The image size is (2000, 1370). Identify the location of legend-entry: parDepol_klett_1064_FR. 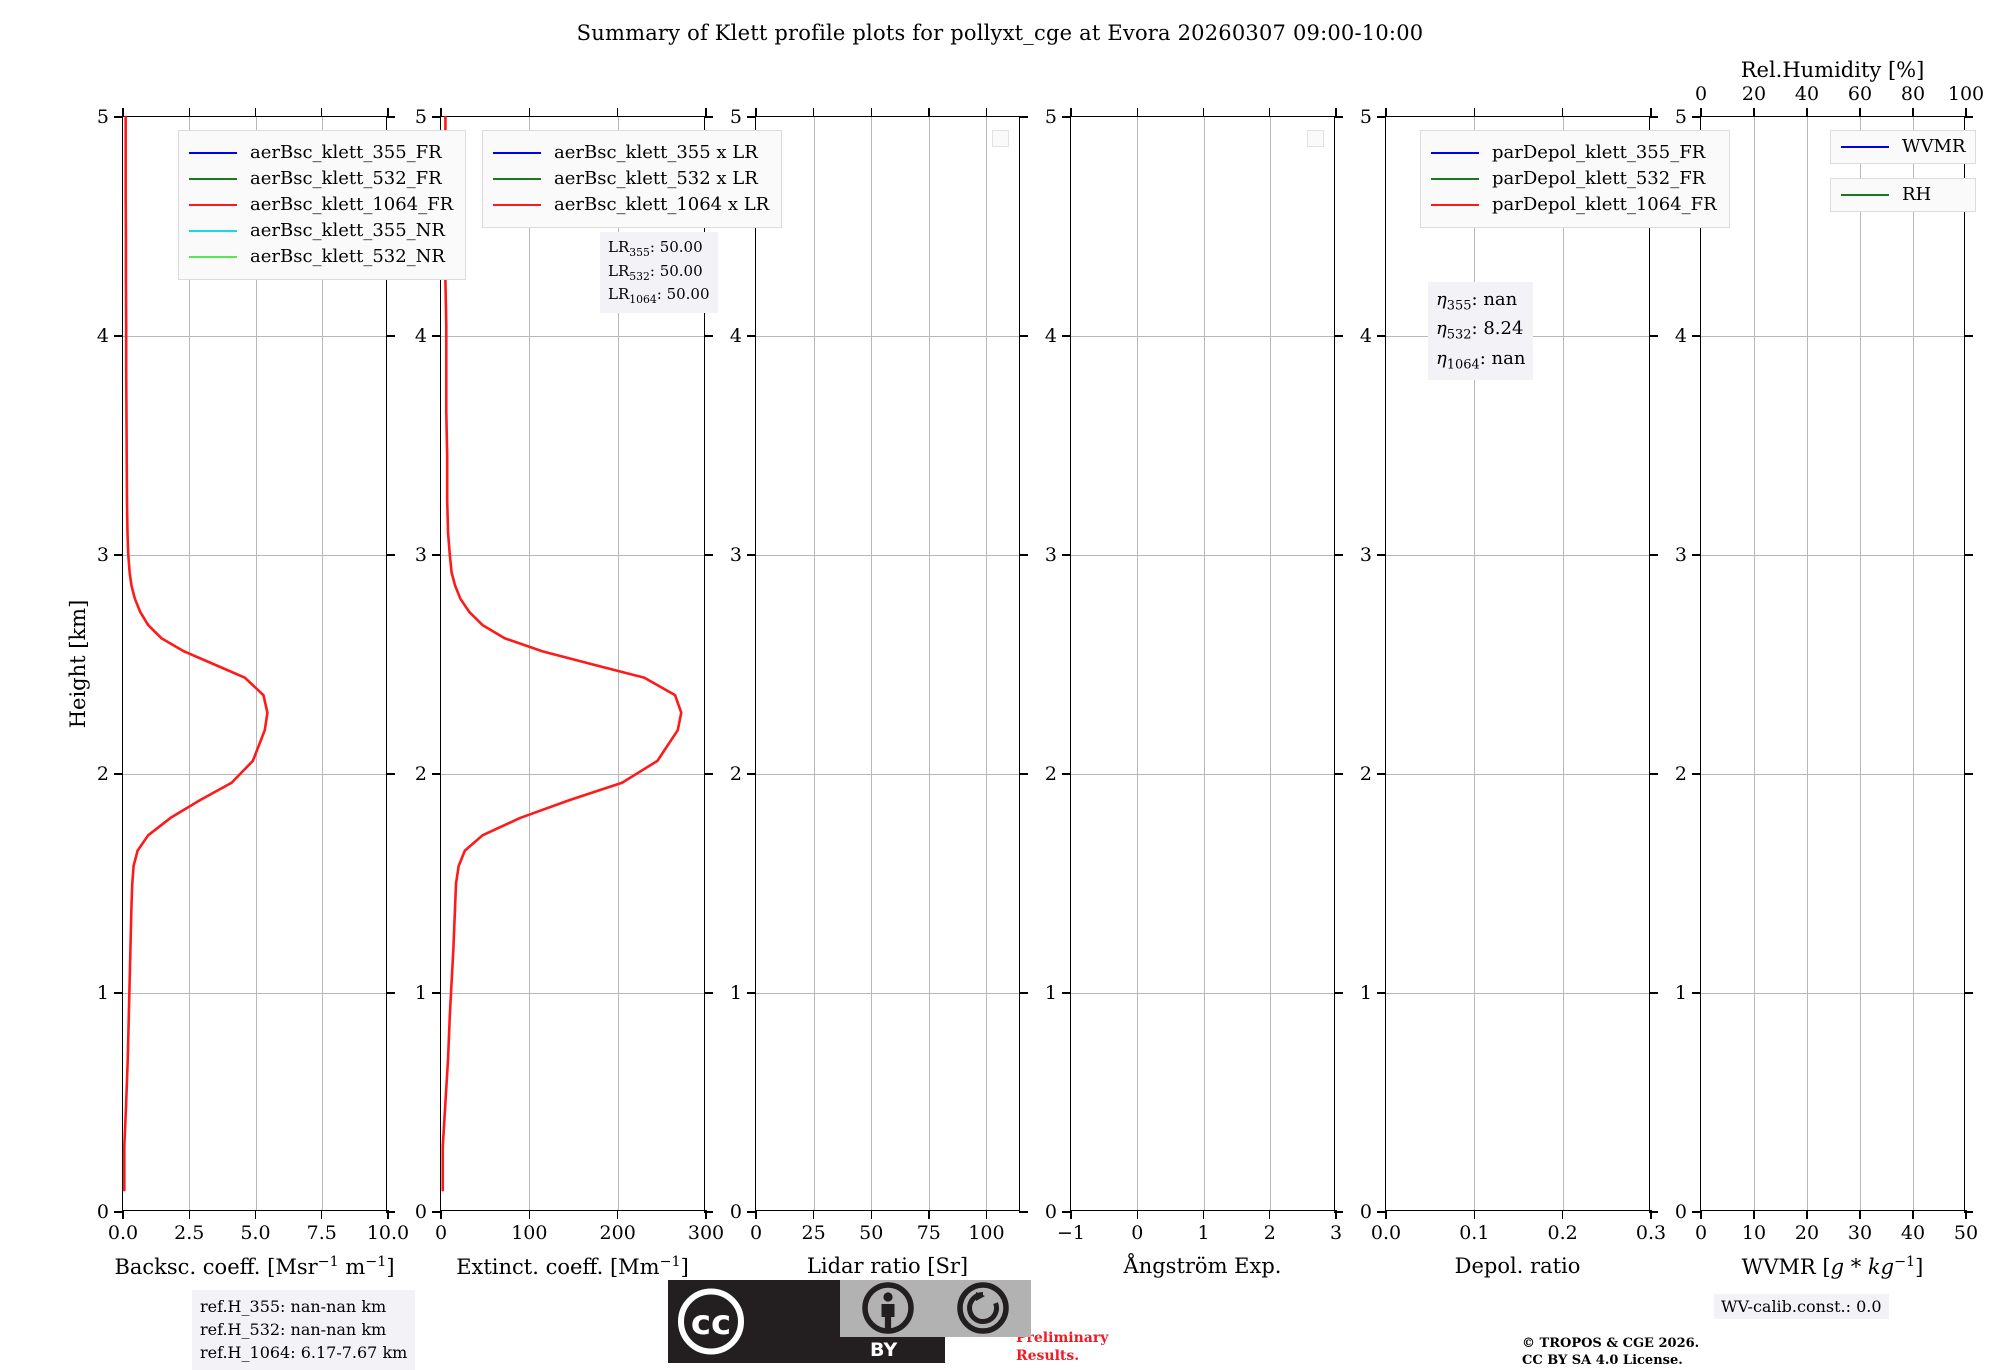
(1574, 205).